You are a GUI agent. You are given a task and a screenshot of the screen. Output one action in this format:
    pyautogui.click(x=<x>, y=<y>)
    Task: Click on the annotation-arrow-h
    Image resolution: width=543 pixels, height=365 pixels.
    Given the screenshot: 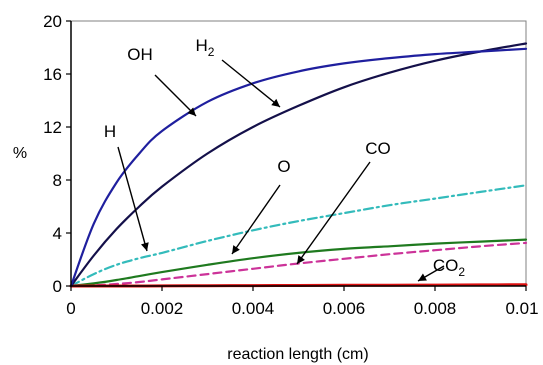 What is the action you would take?
    pyautogui.click(x=132, y=199)
    